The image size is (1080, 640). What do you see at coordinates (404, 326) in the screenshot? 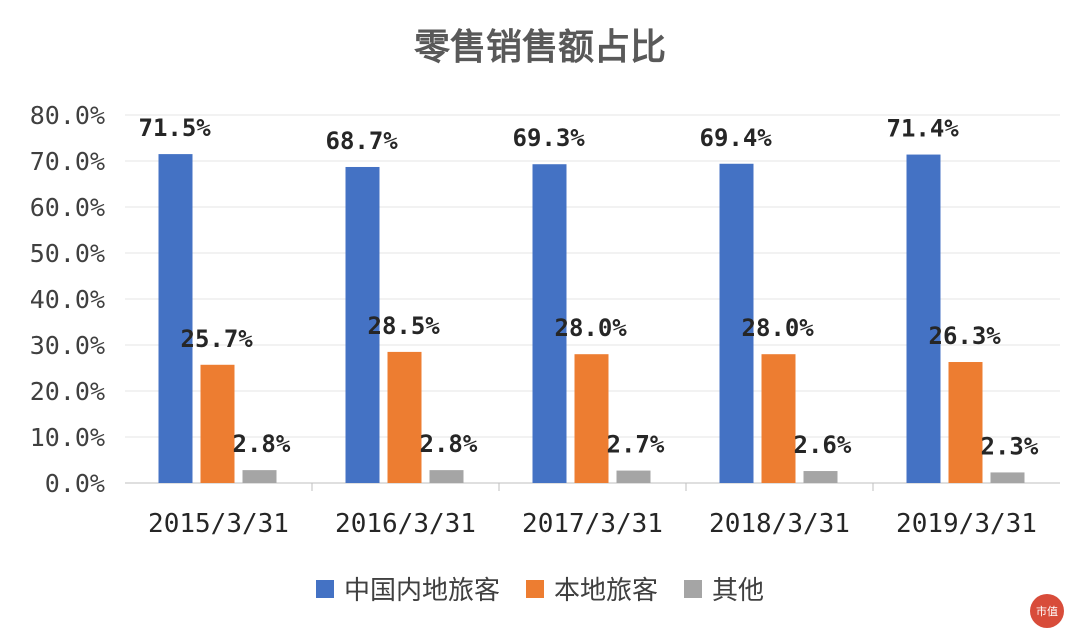
I see `data-label: 28.5%` at bounding box center [404, 326].